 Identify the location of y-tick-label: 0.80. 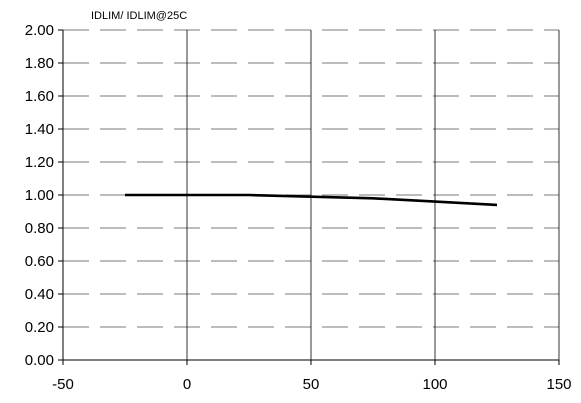
(39, 228).